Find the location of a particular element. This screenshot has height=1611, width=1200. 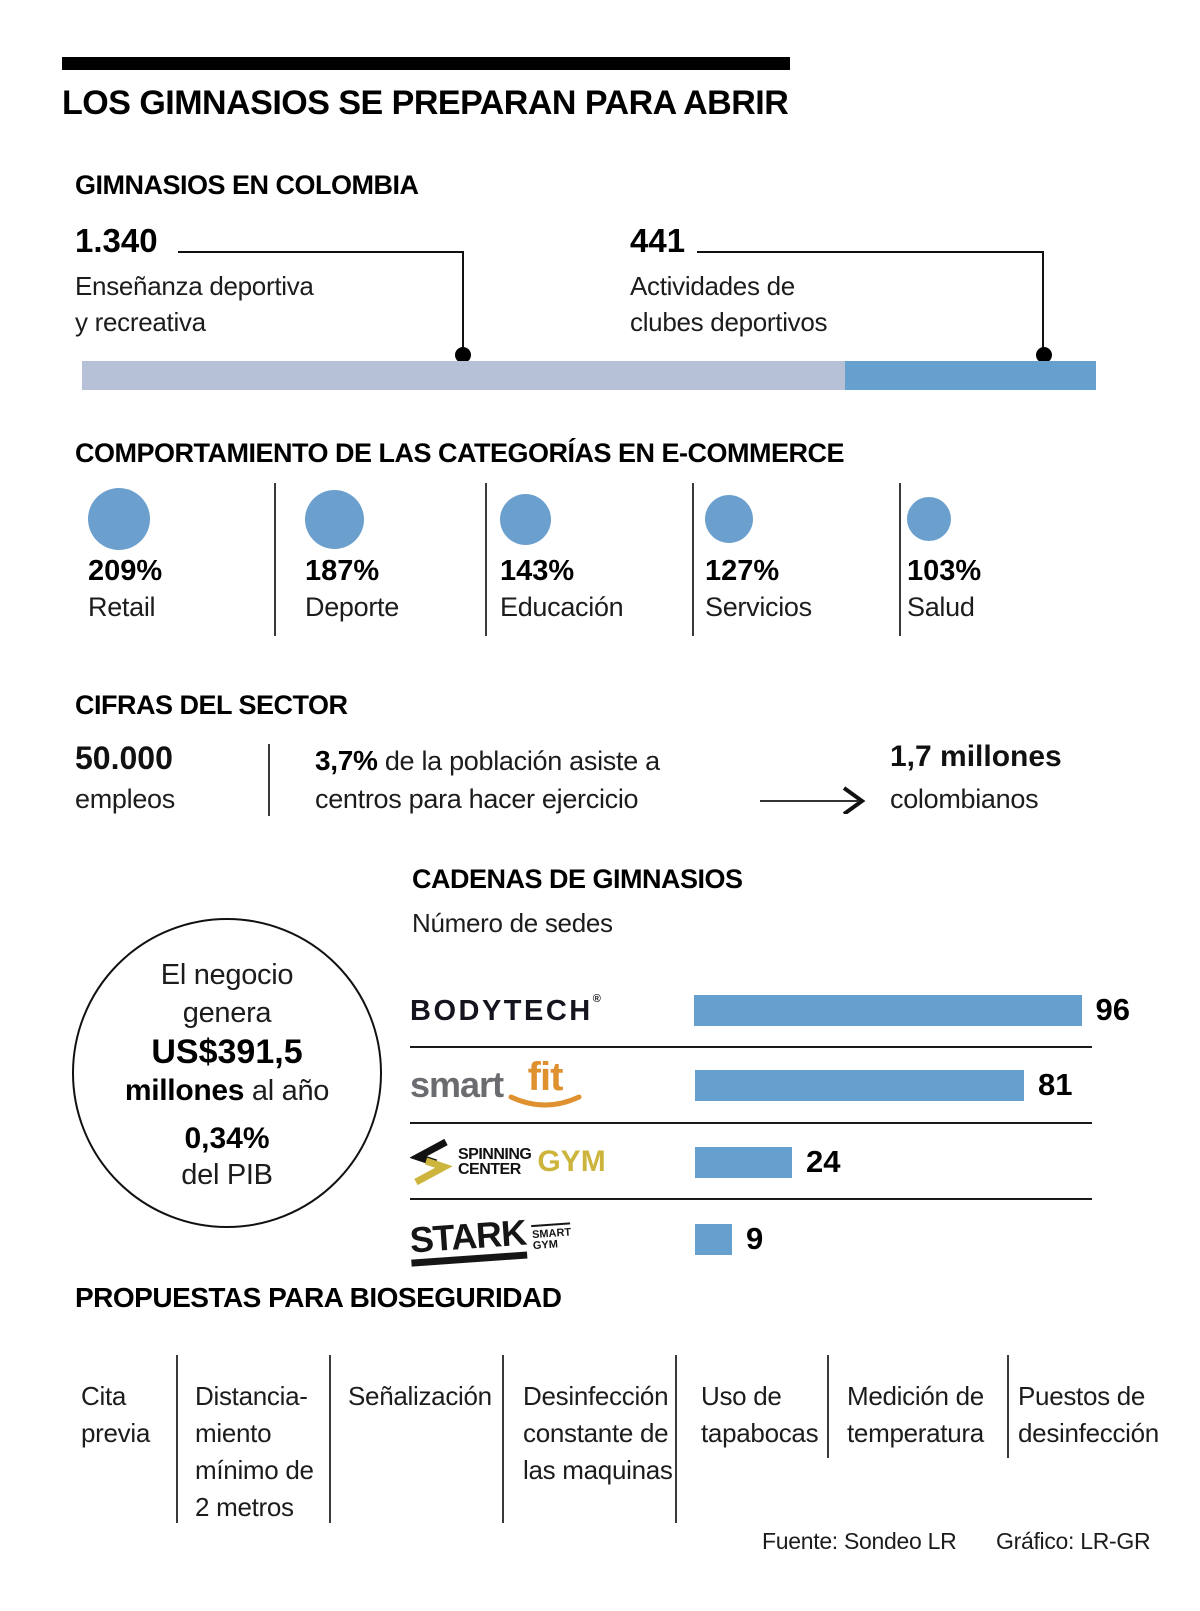

gym-bar-smartfit is located at coordinates (859, 1085).